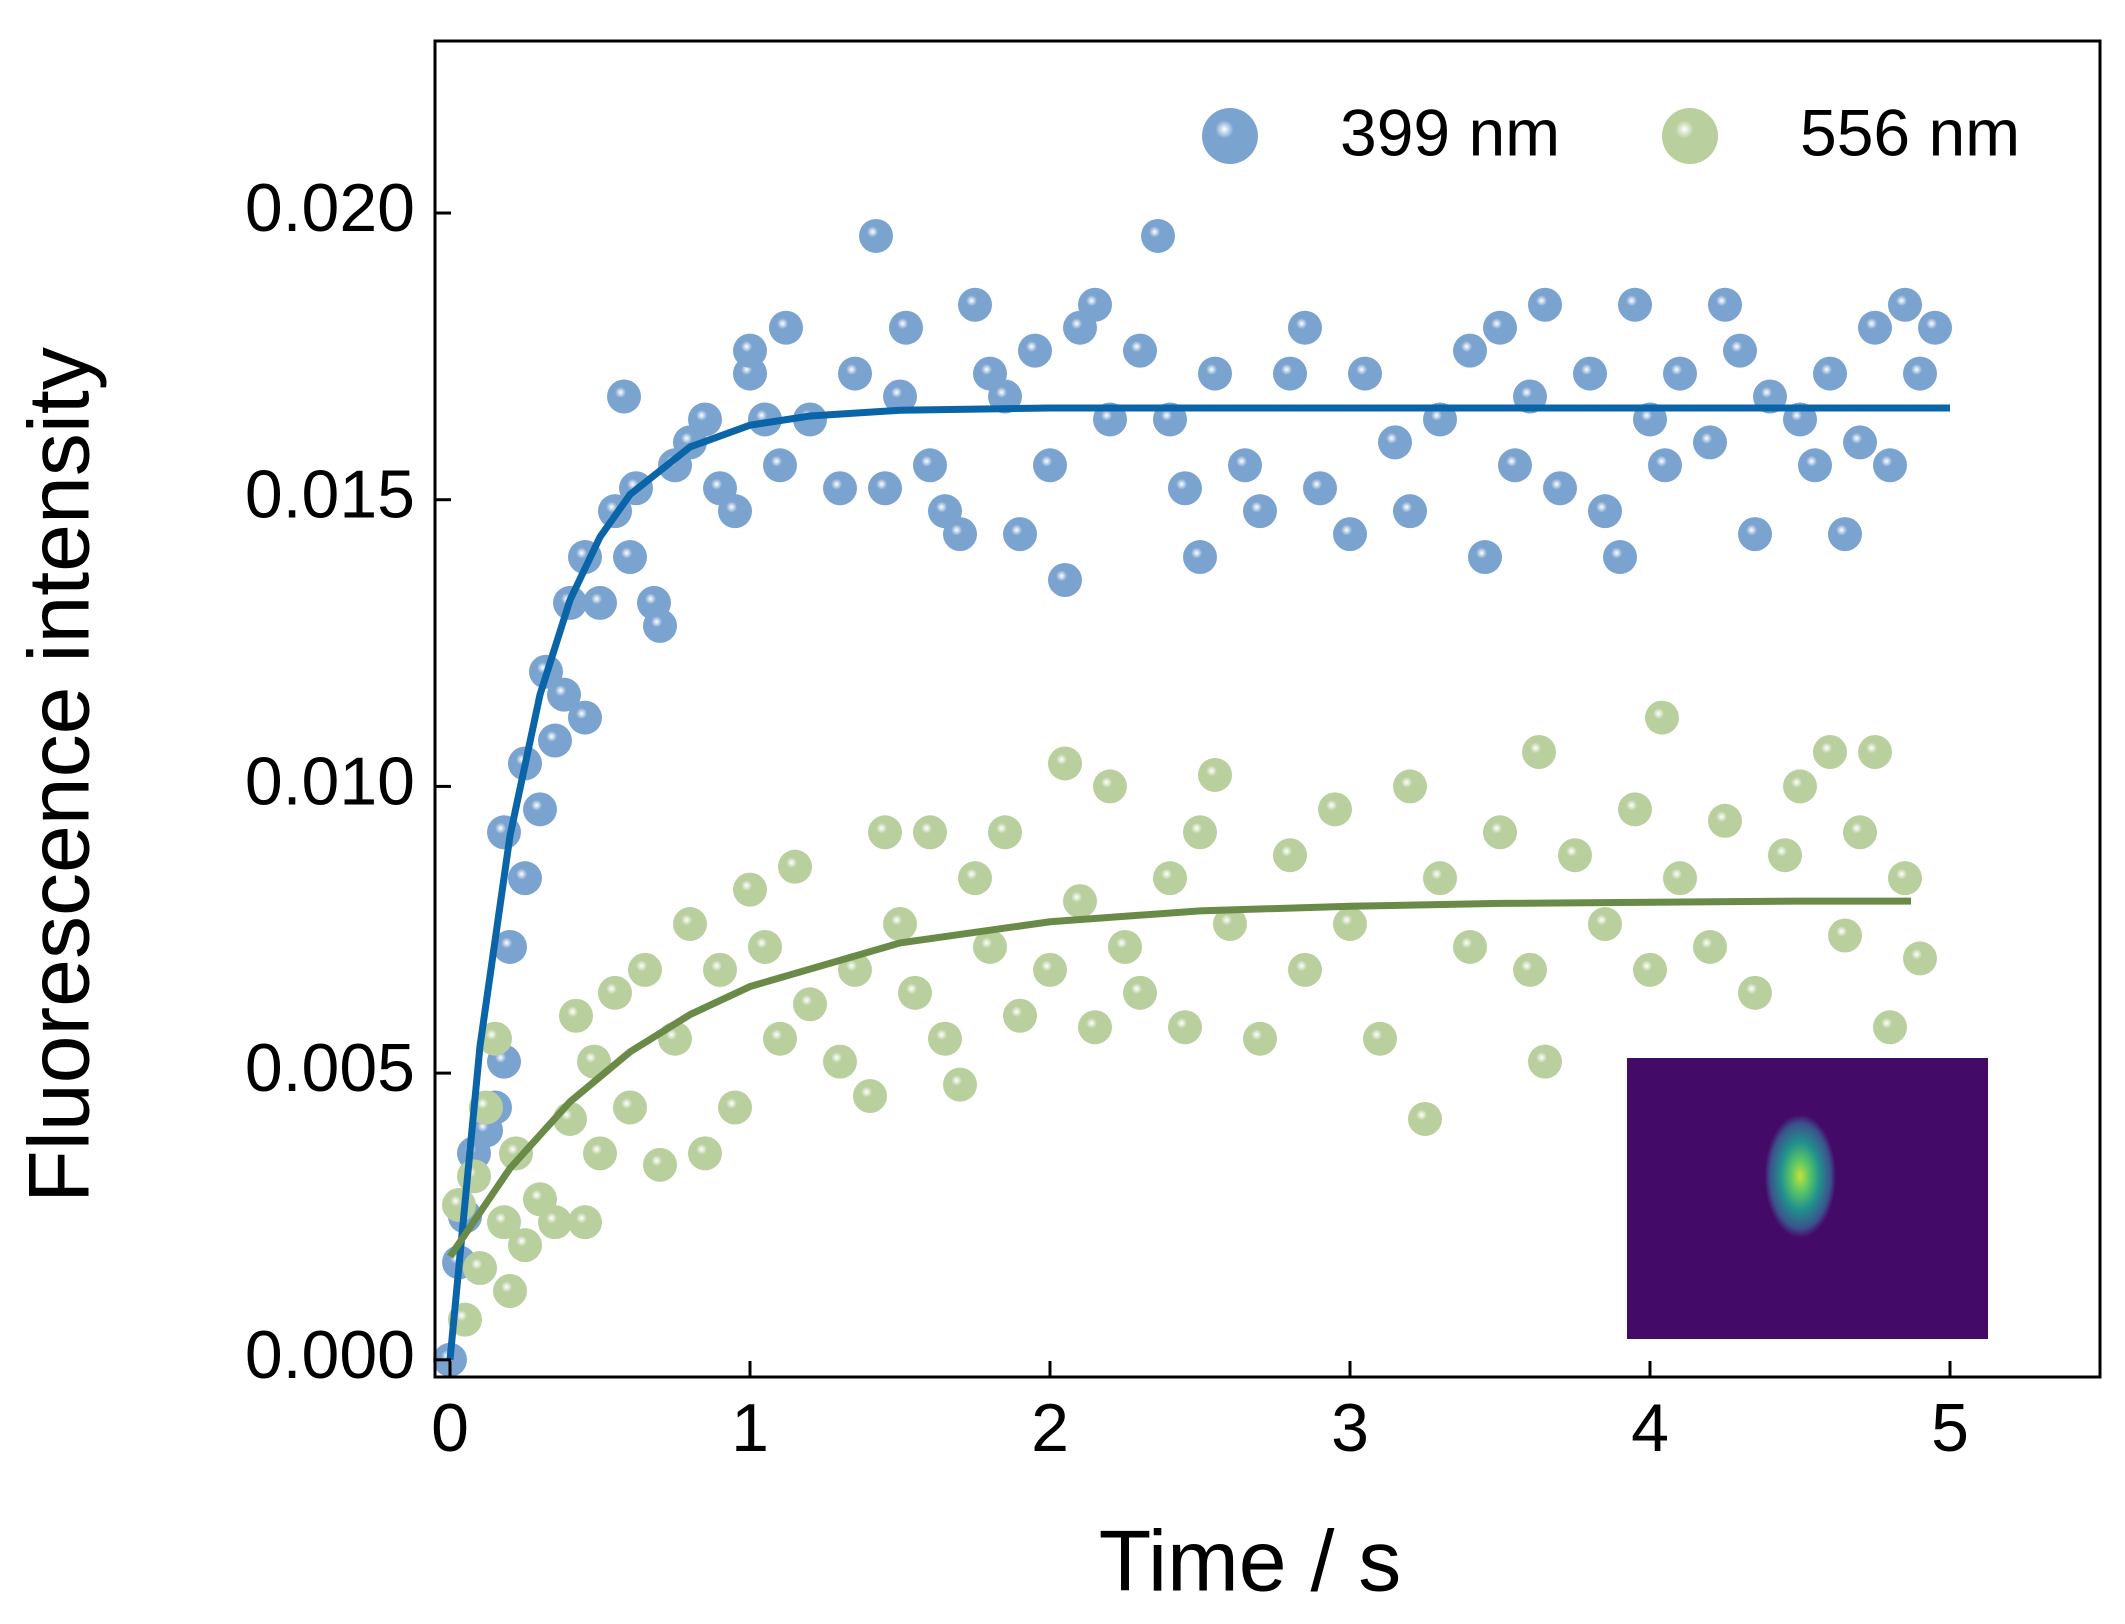 The image size is (2125, 1624). Describe the element at coordinates (60, 775) in the screenshot. I see `y-axis-label: Fluorescence intensity` at that location.